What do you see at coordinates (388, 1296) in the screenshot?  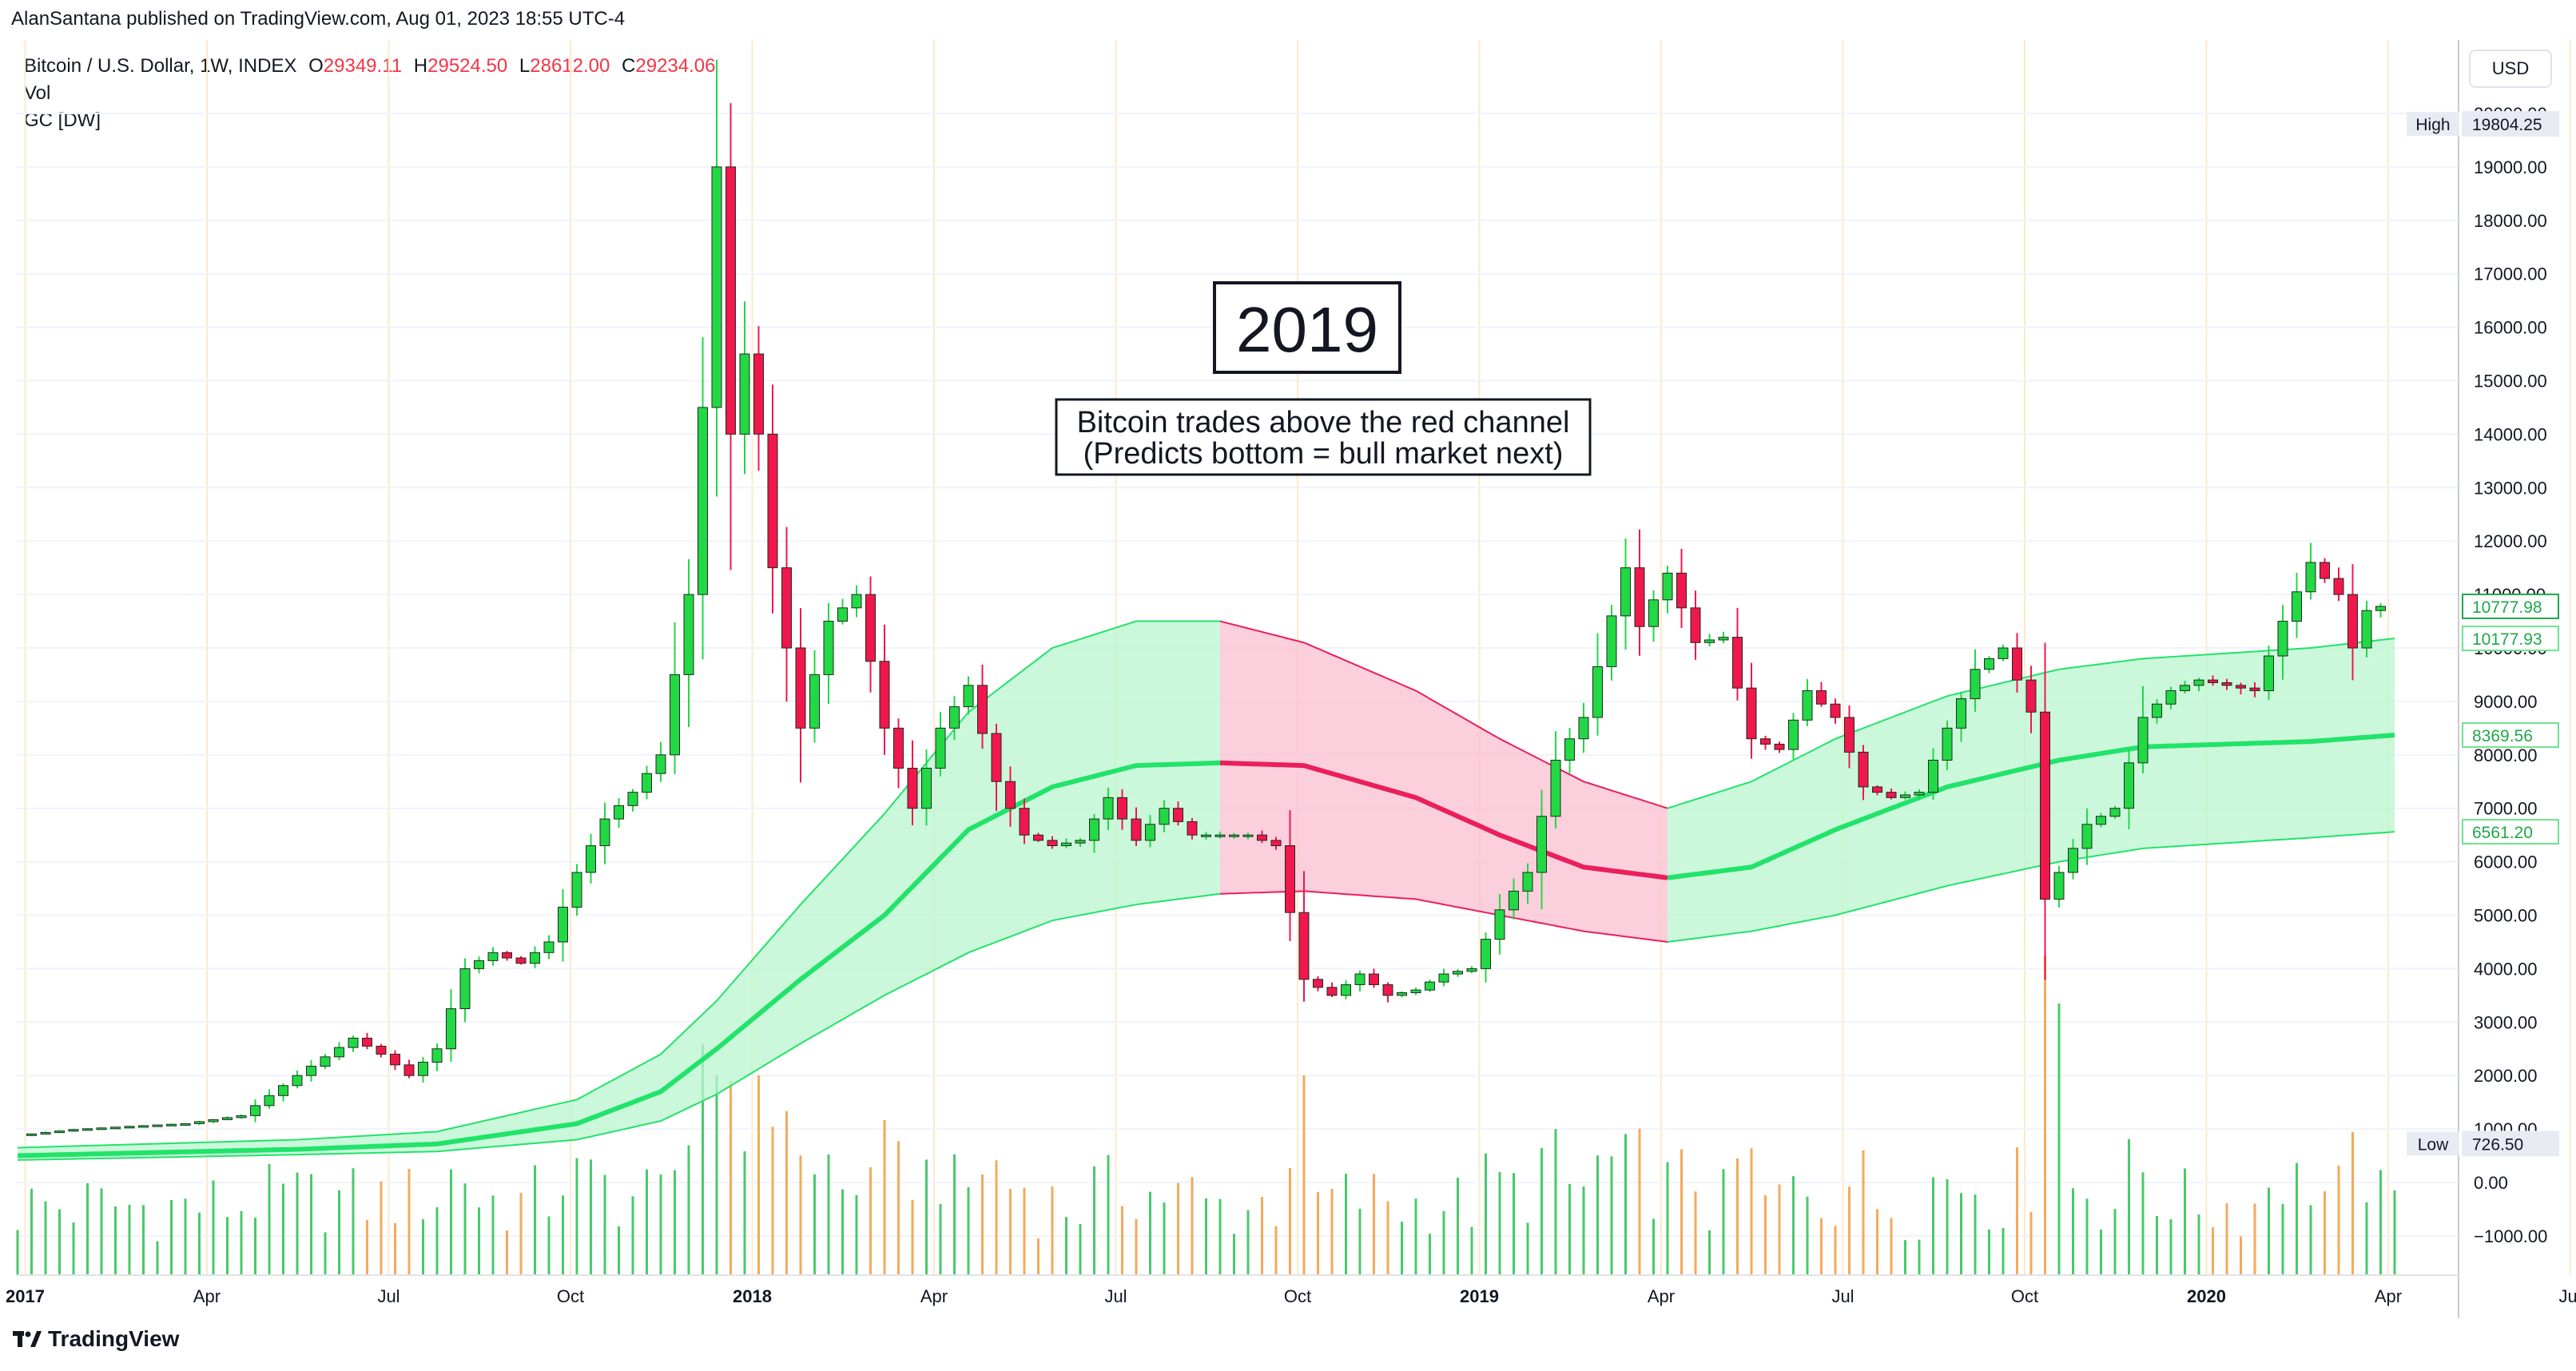 I see `time-tick-label: Jul` at bounding box center [388, 1296].